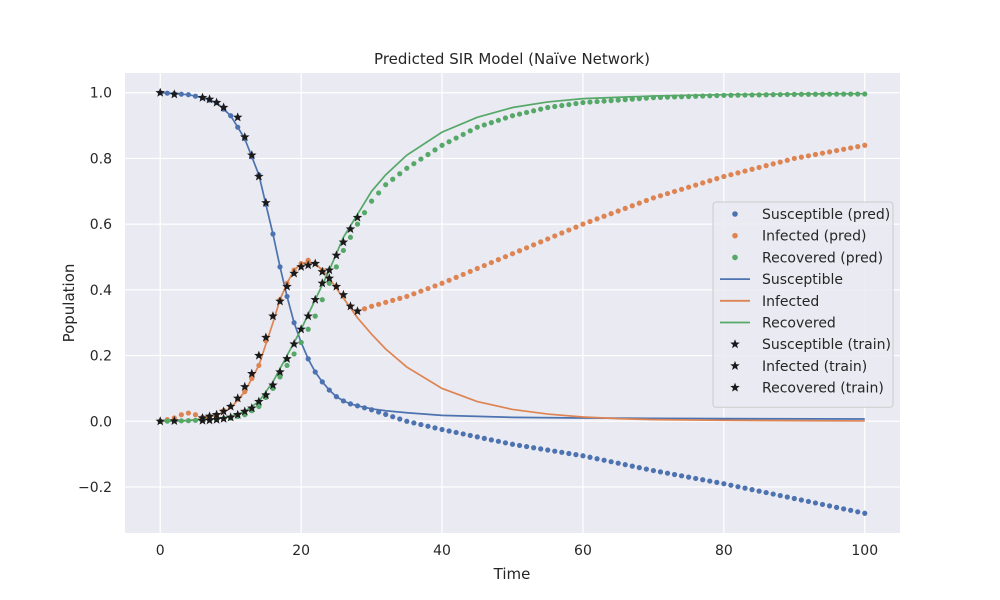 Image resolution: width=1000 pixels, height=600 pixels. Describe the element at coordinates (583, 551) in the screenshot. I see `x-tick-label: 60` at that location.